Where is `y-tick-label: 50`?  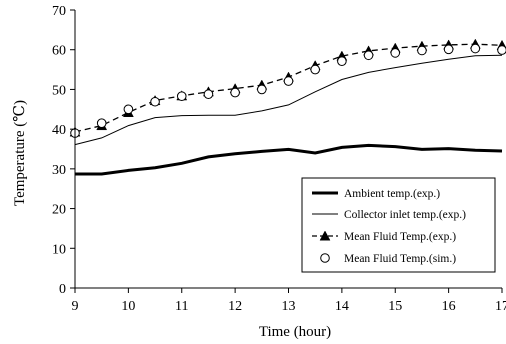 y-tick-label: 50 is located at coordinates (59, 90).